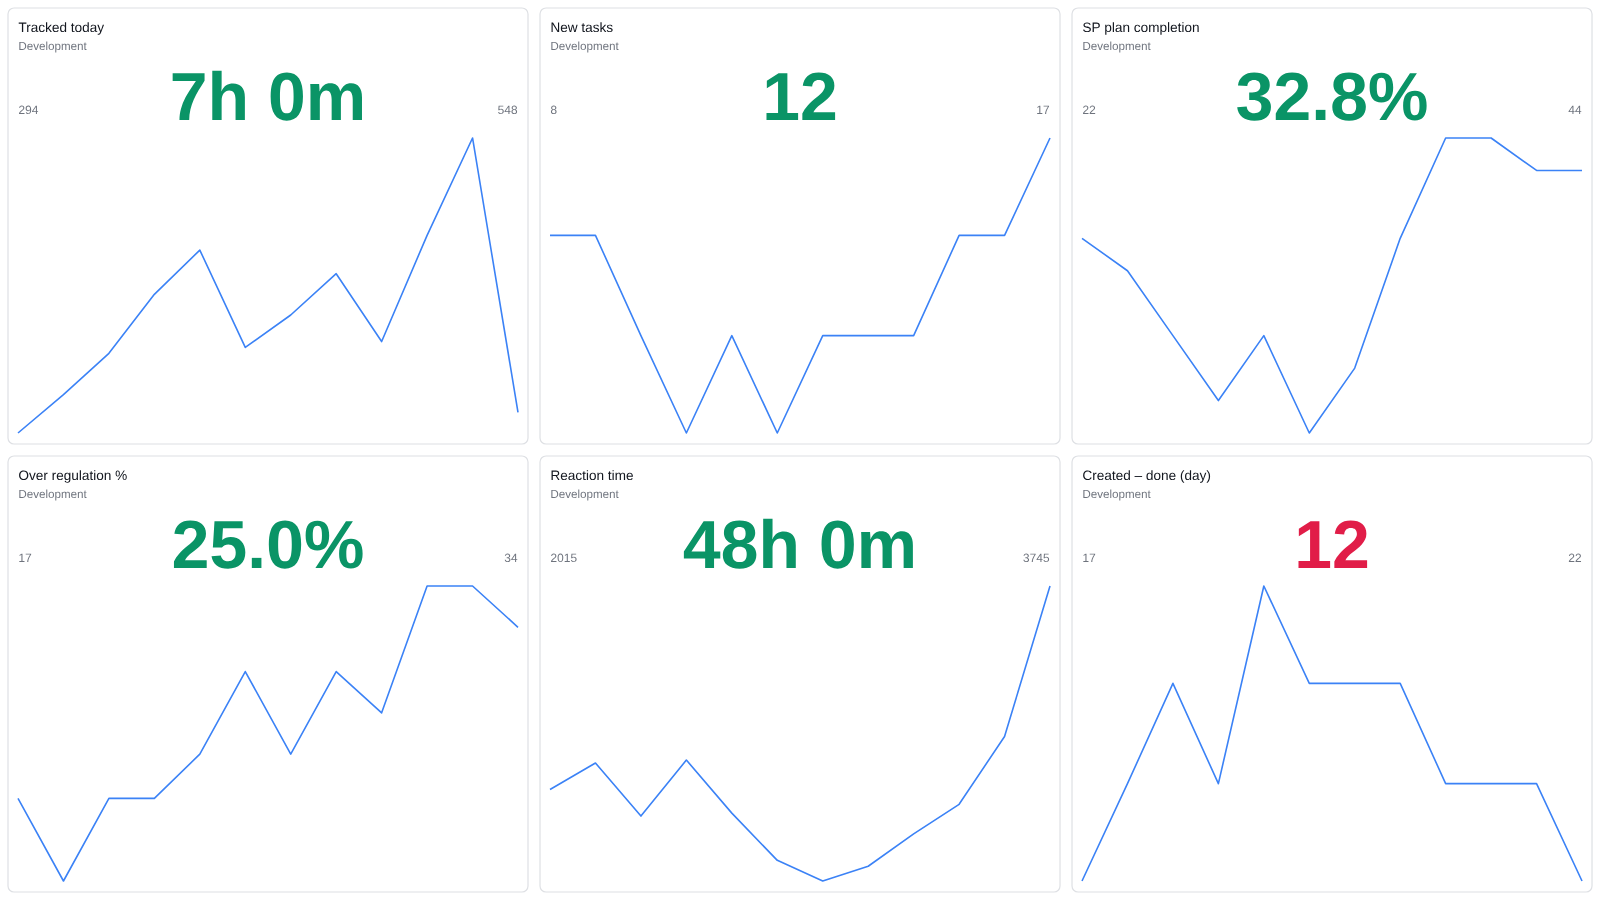  What do you see at coordinates (1036, 558) in the screenshot?
I see `text: 3745` at bounding box center [1036, 558].